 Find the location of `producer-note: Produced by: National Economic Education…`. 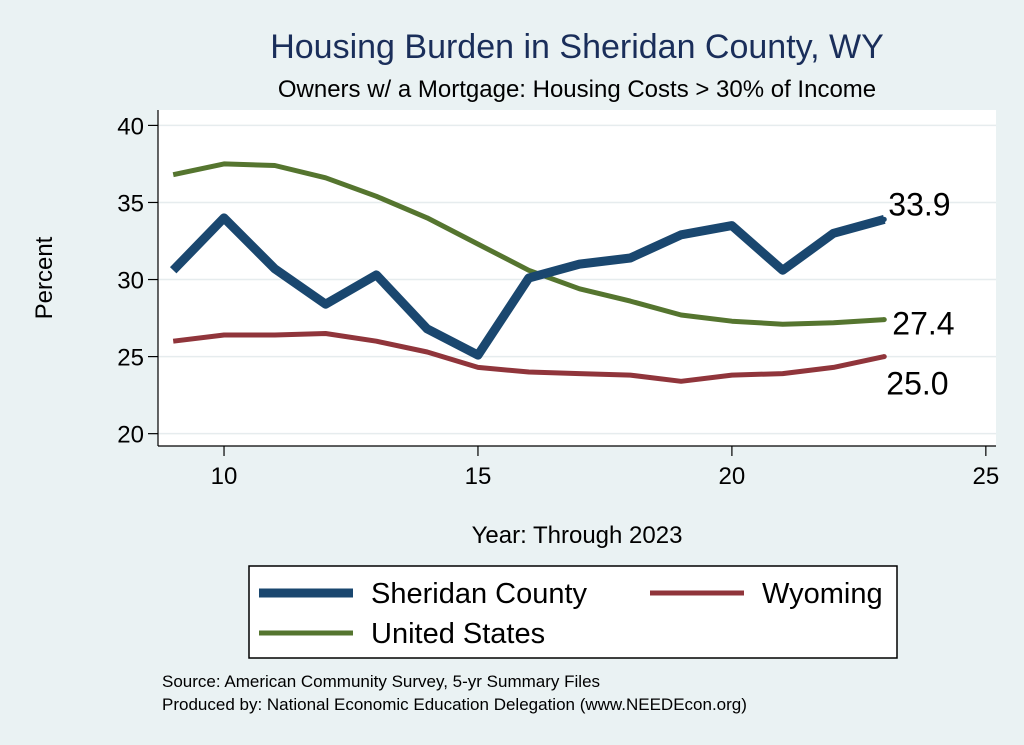

producer-note: Produced by: National Economic Education… is located at coordinates (454, 704).